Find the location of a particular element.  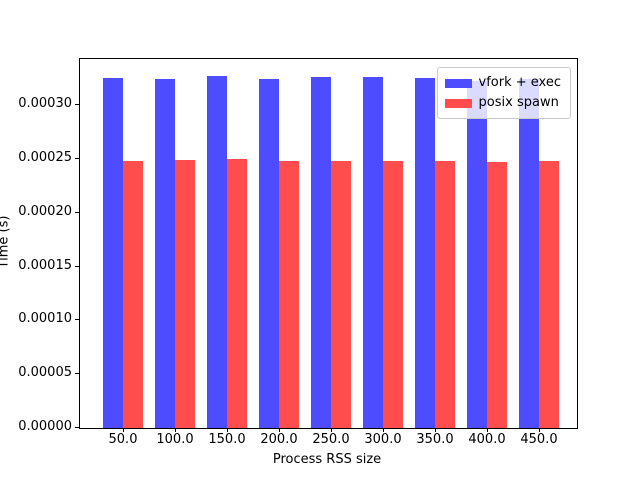

y-tick-label: 0.00010 is located at coordinates (45, 319).